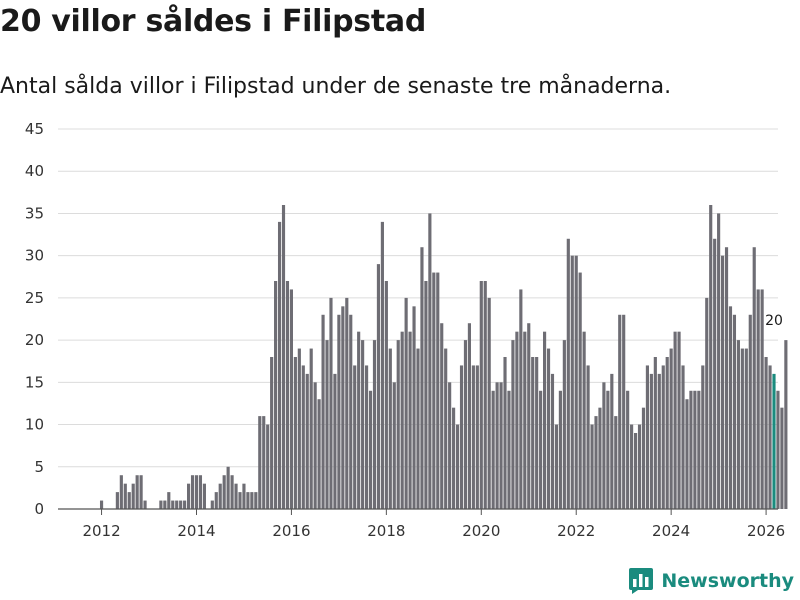  I want to click on x-tick-label: 2018, so click(386, 531).